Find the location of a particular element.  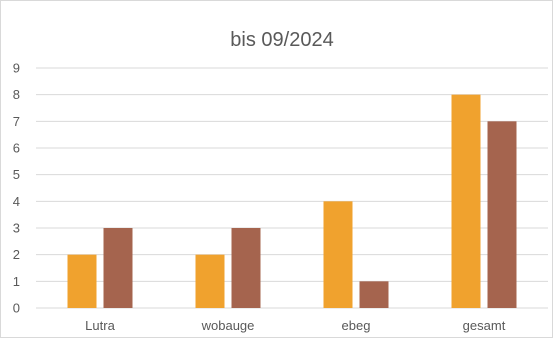

x-tick-label-lutra: Lutra is located at coordinates (100, 325).